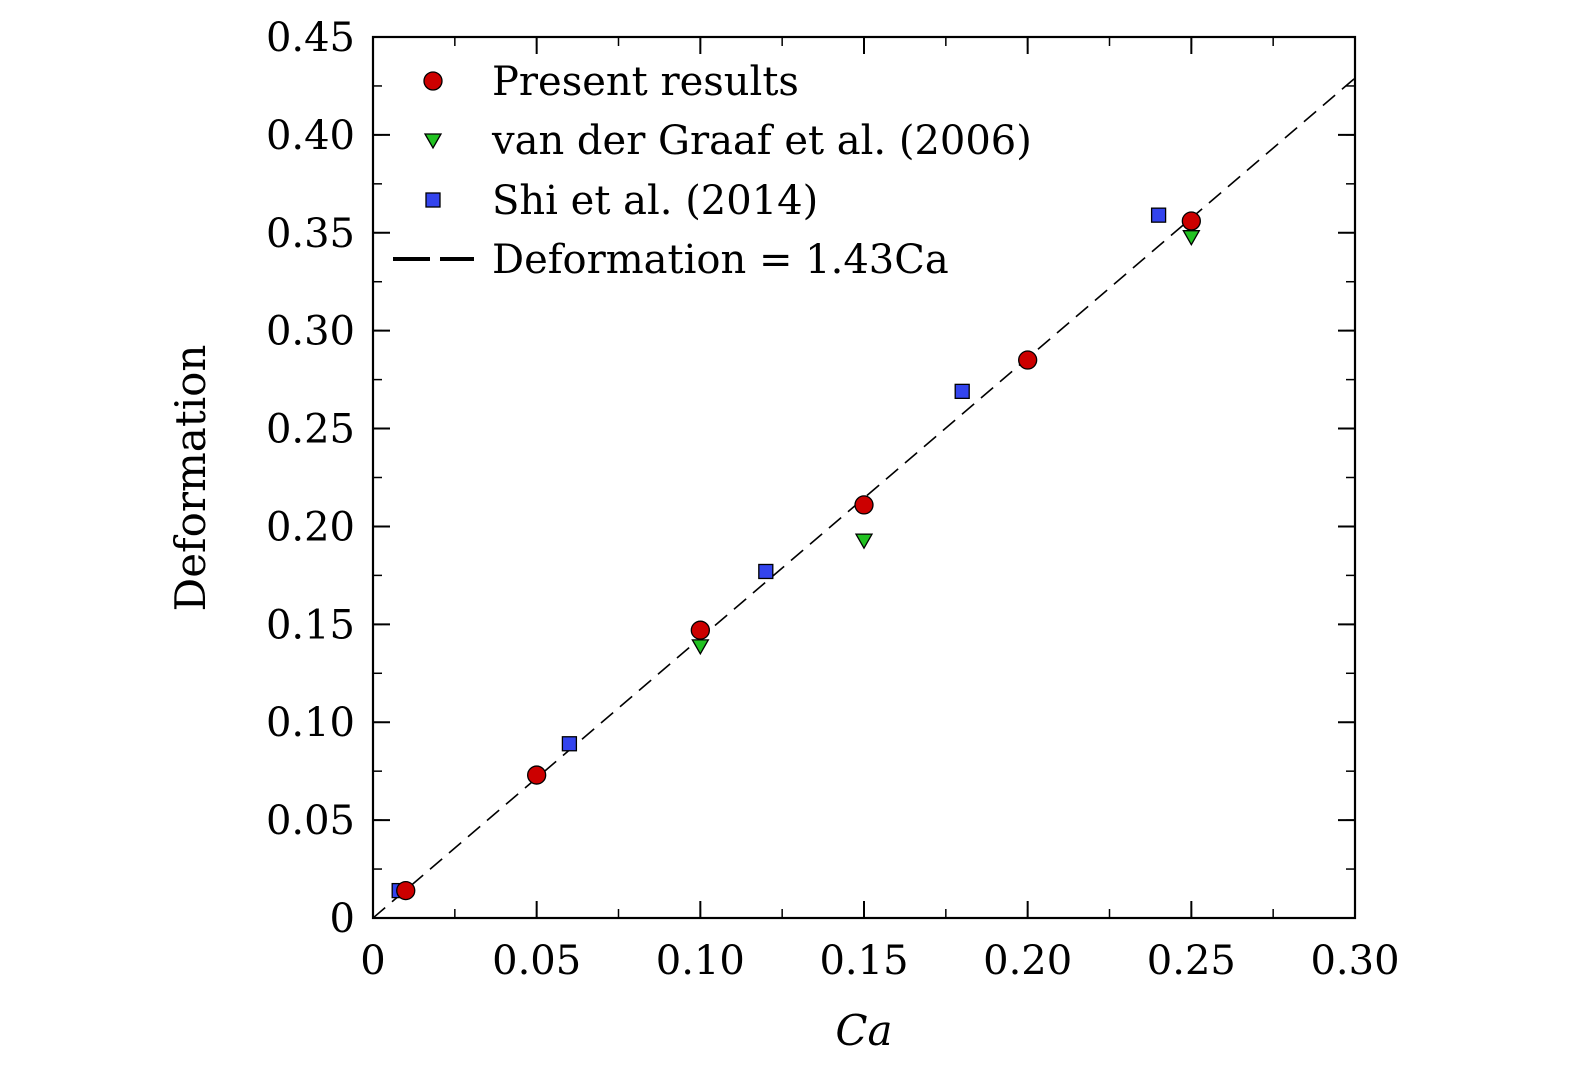 The width and height of the screenshot is (1575, 1073). What do you see at coordinates (310, 332) in the screenshot?
I see `y-tick-label: 0.30` at bounding box center [310, 332].